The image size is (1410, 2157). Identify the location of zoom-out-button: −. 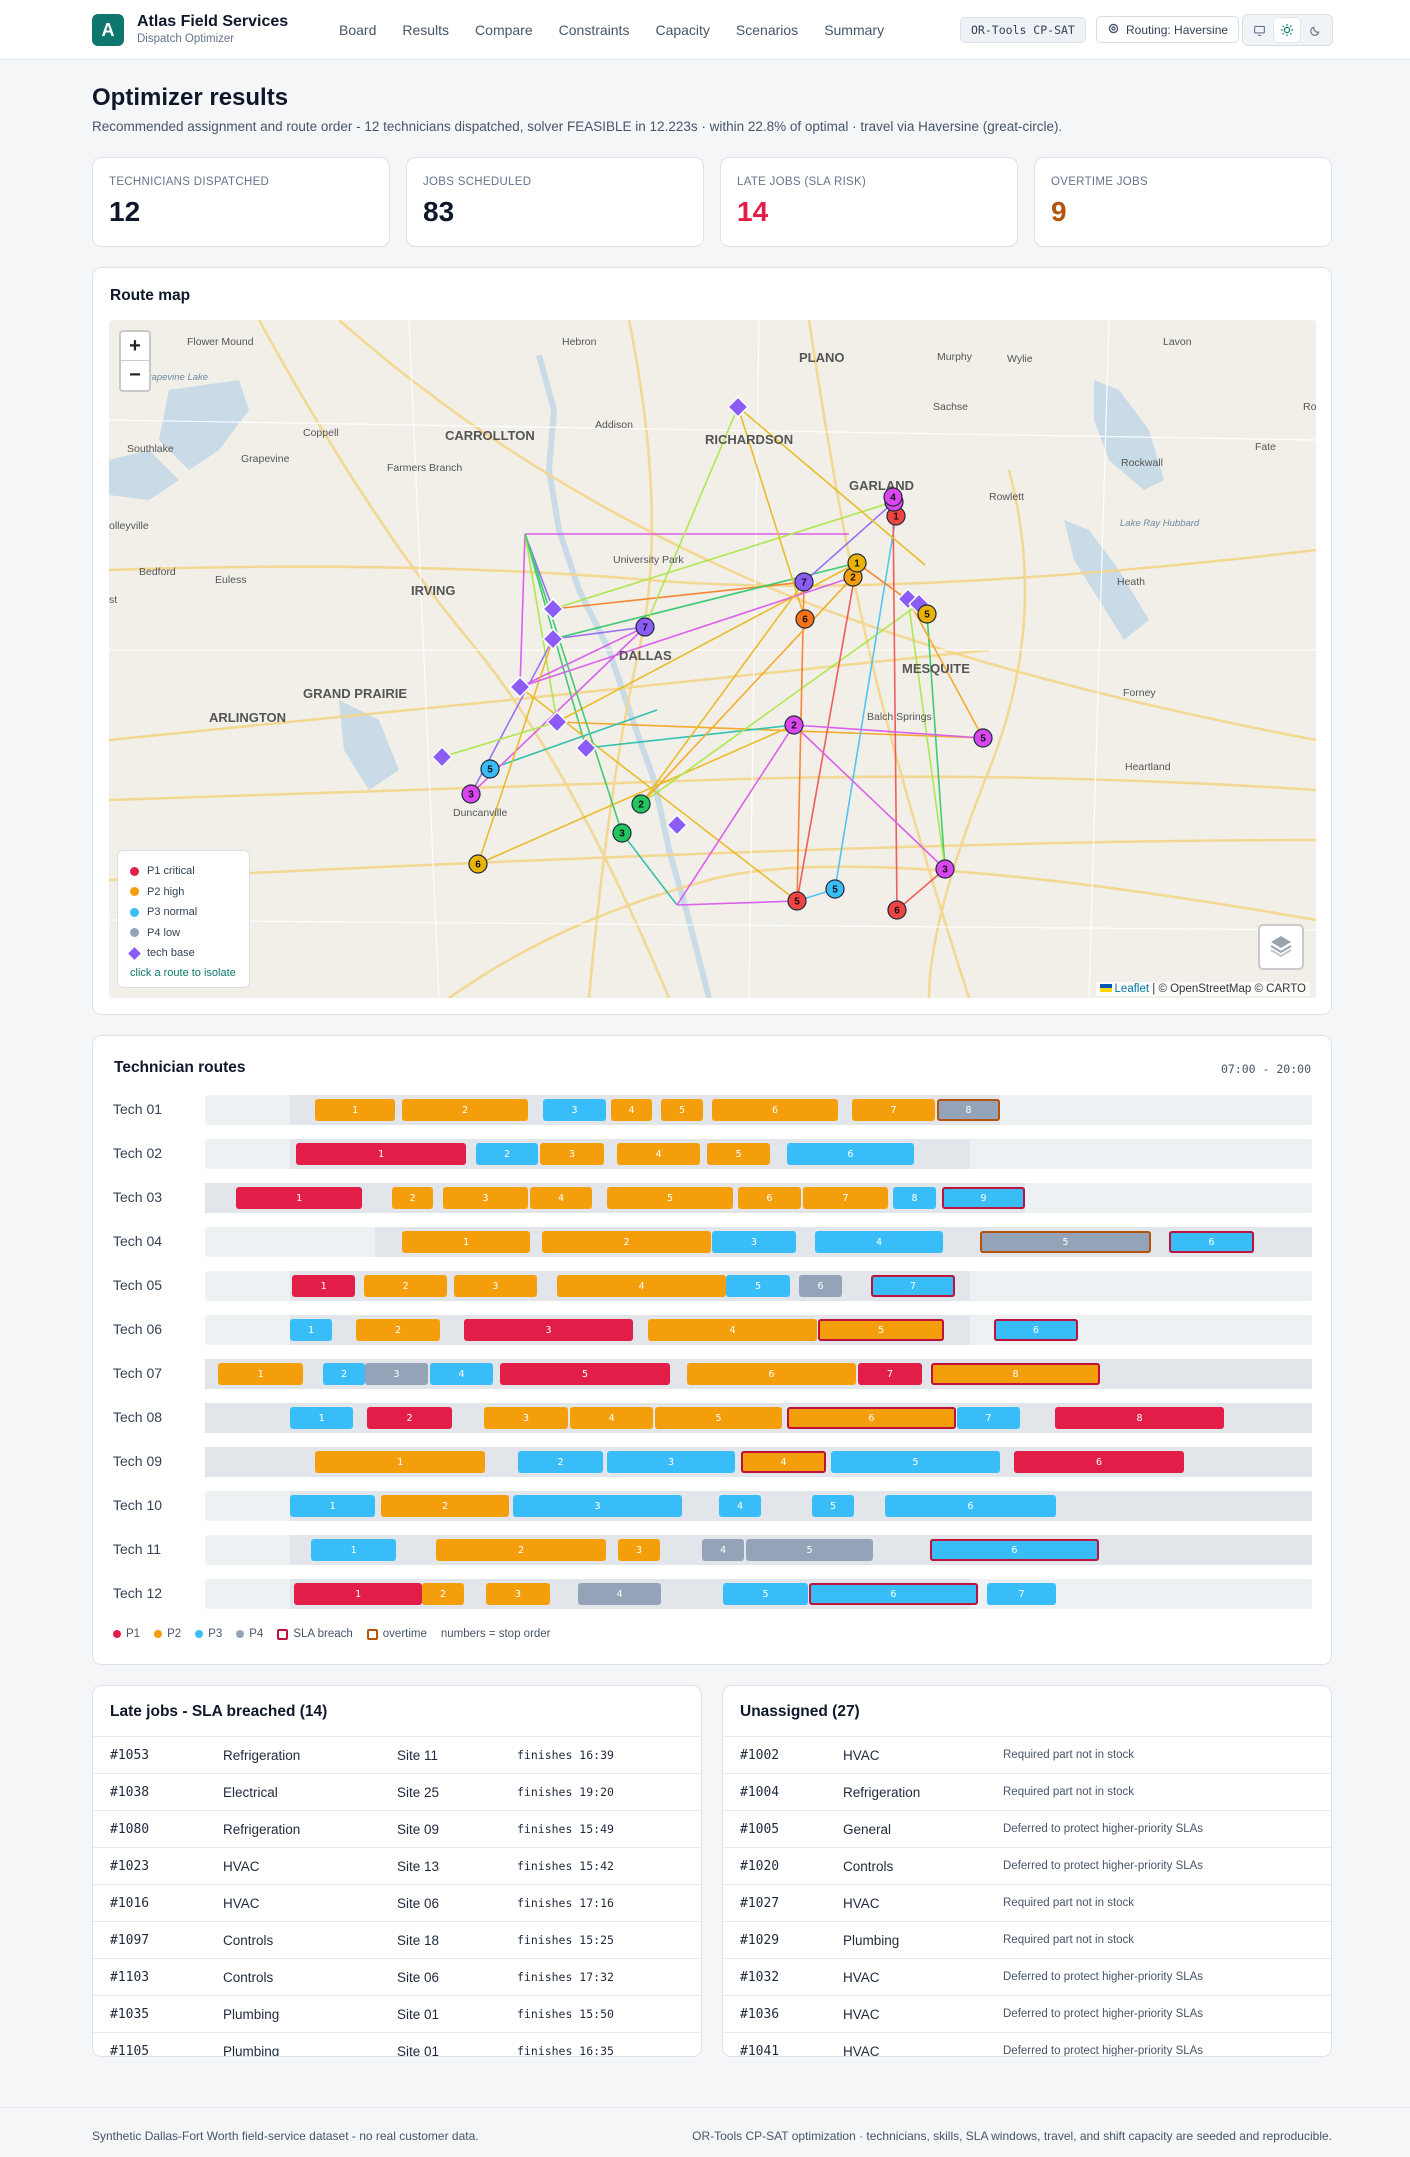
(135, 375).